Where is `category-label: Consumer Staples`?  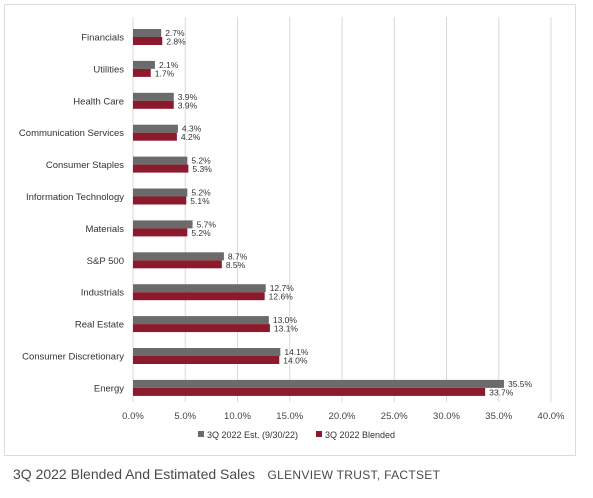
category-label: Consumer Staples is located at coordinates (85, 165).